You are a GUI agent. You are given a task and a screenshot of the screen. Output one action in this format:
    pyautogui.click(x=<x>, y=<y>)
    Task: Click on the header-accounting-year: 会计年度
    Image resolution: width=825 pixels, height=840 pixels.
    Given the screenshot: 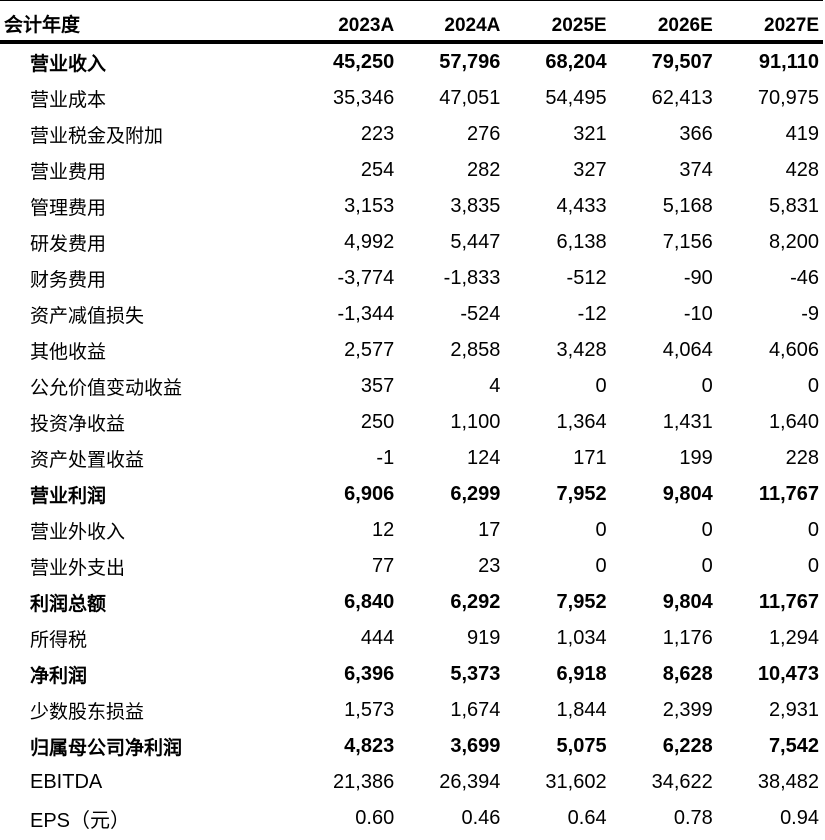 What is the action you would take?
    pyautogui.click(x=146, y=22)
    